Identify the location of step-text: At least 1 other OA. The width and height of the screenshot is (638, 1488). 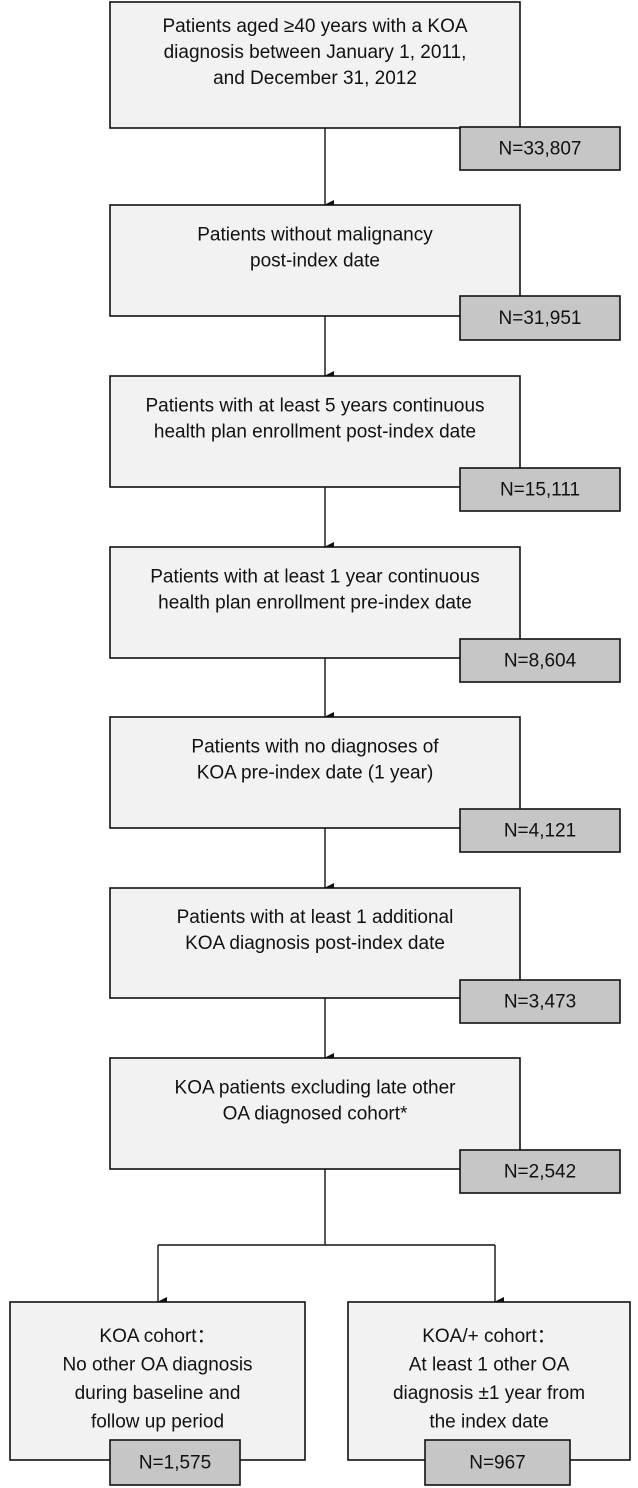
(489, 1365).